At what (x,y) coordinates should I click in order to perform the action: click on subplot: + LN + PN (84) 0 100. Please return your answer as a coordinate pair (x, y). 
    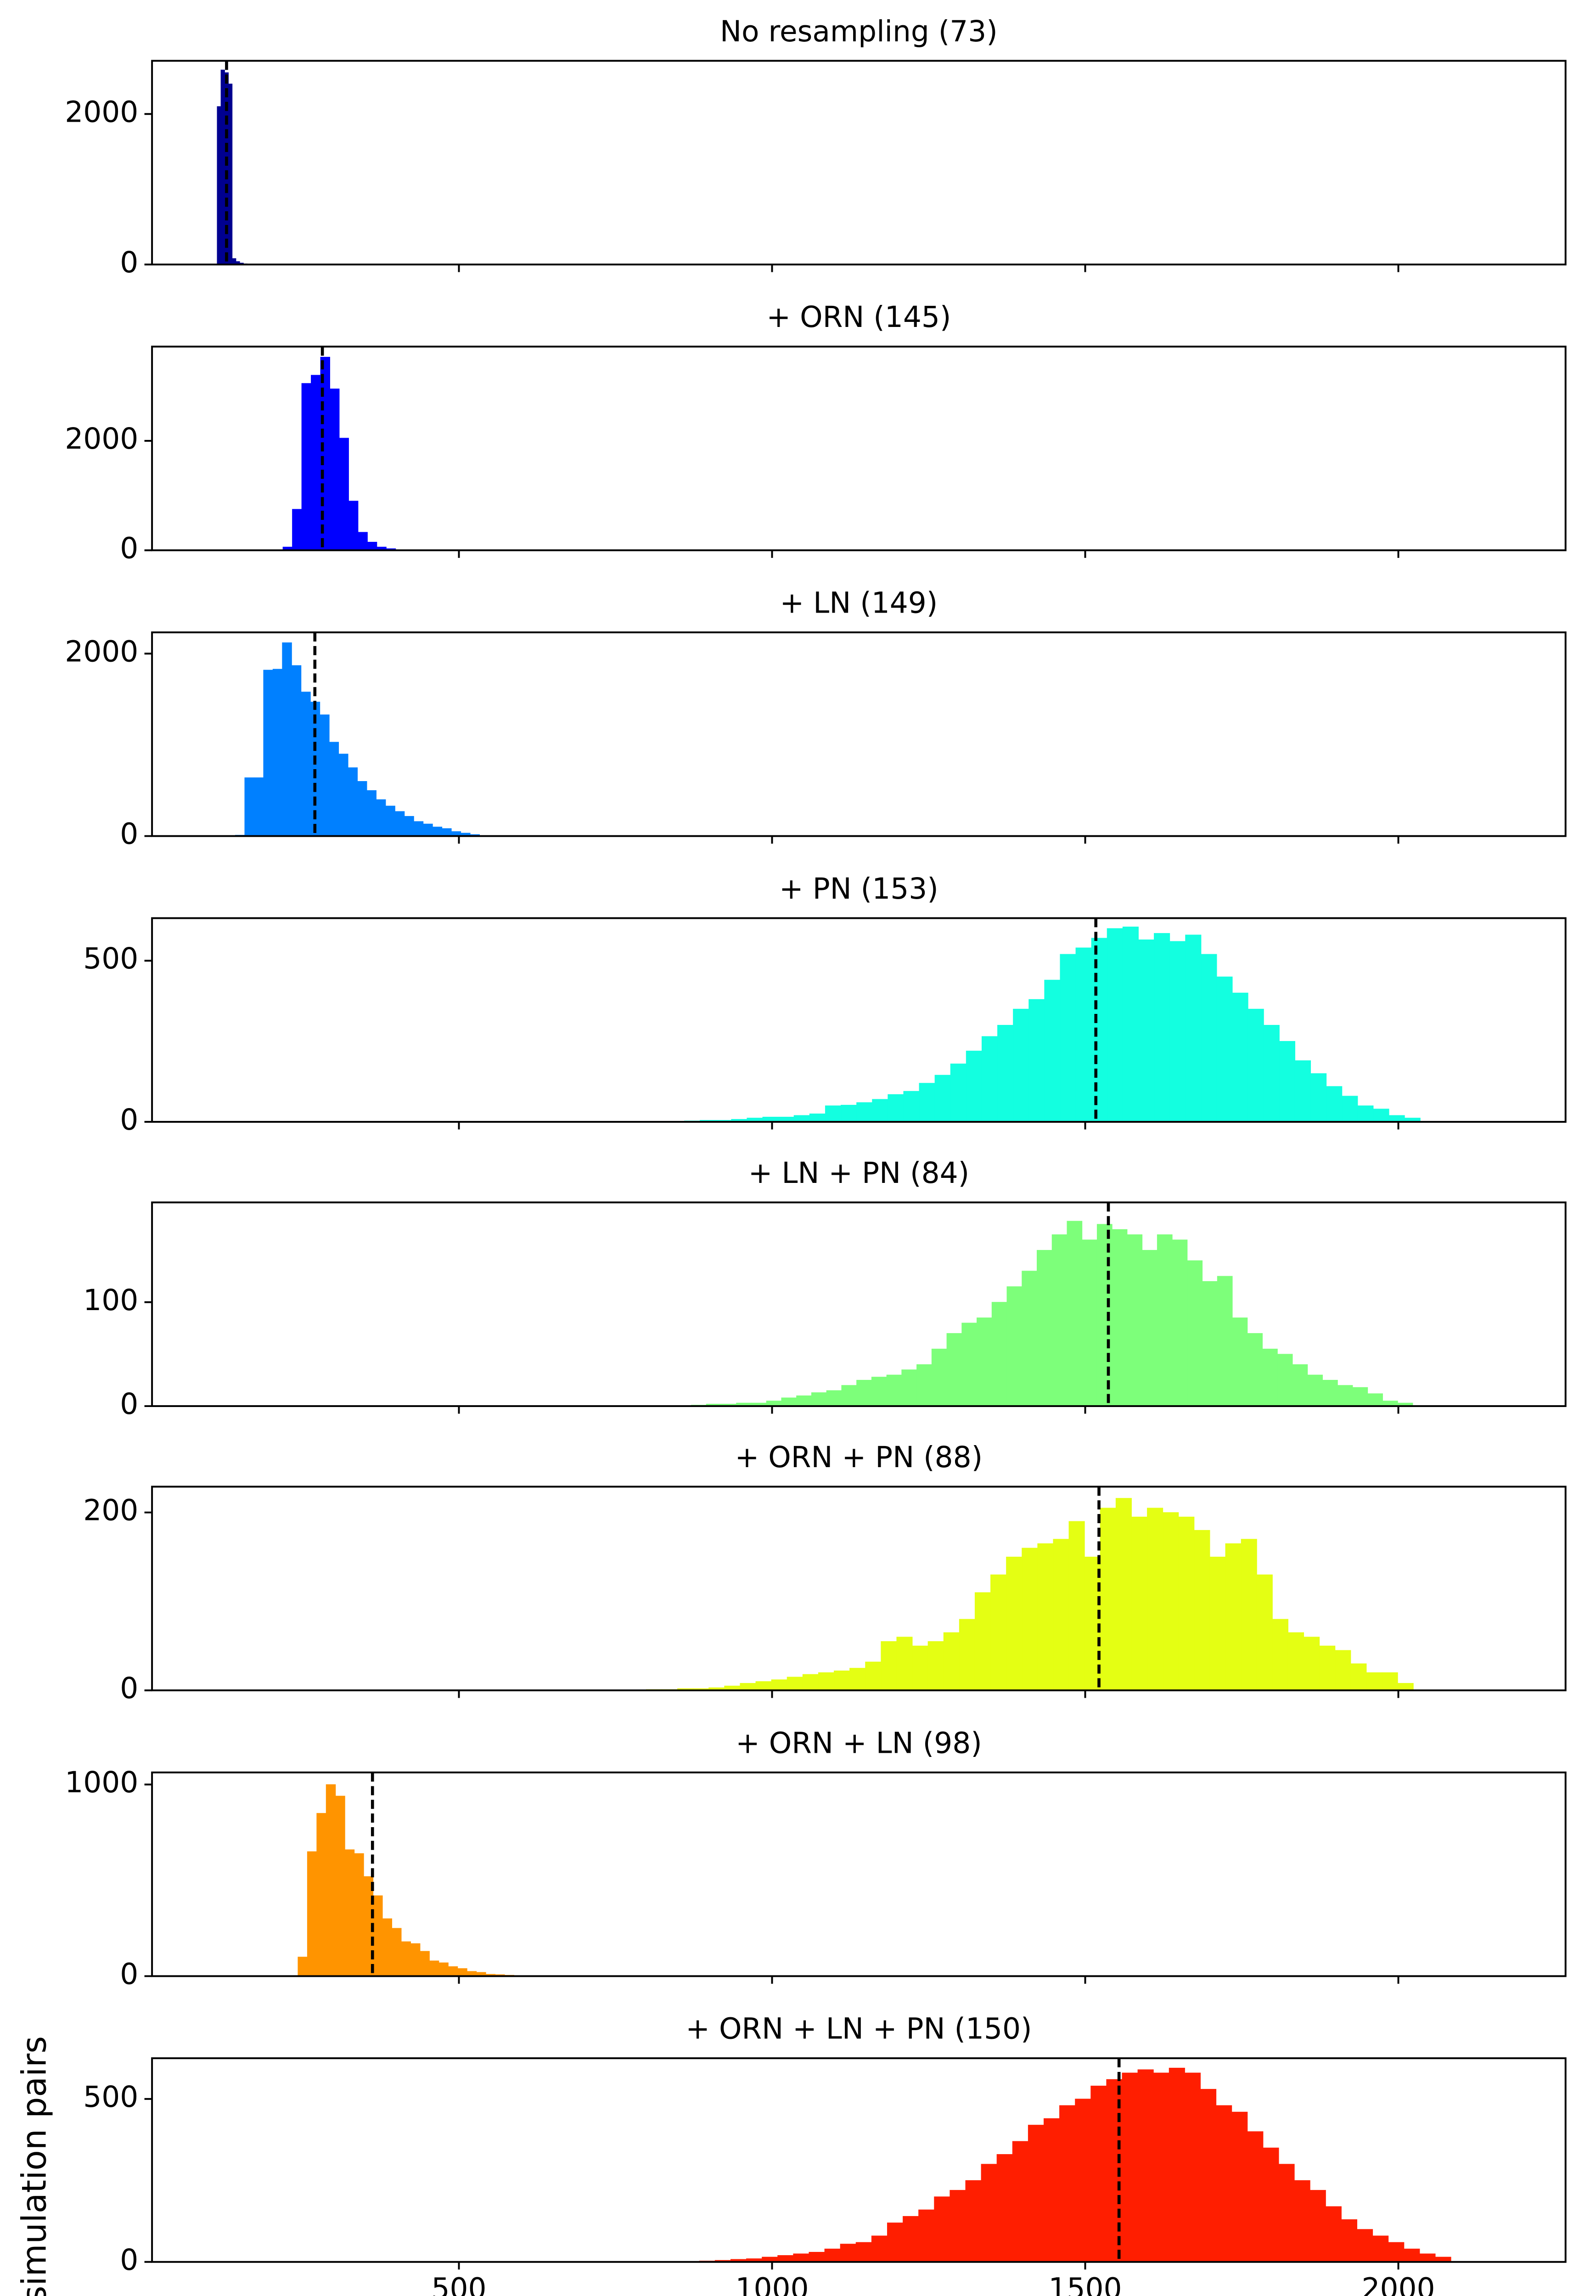
    Looking at the image, I should click on (825, 1288).